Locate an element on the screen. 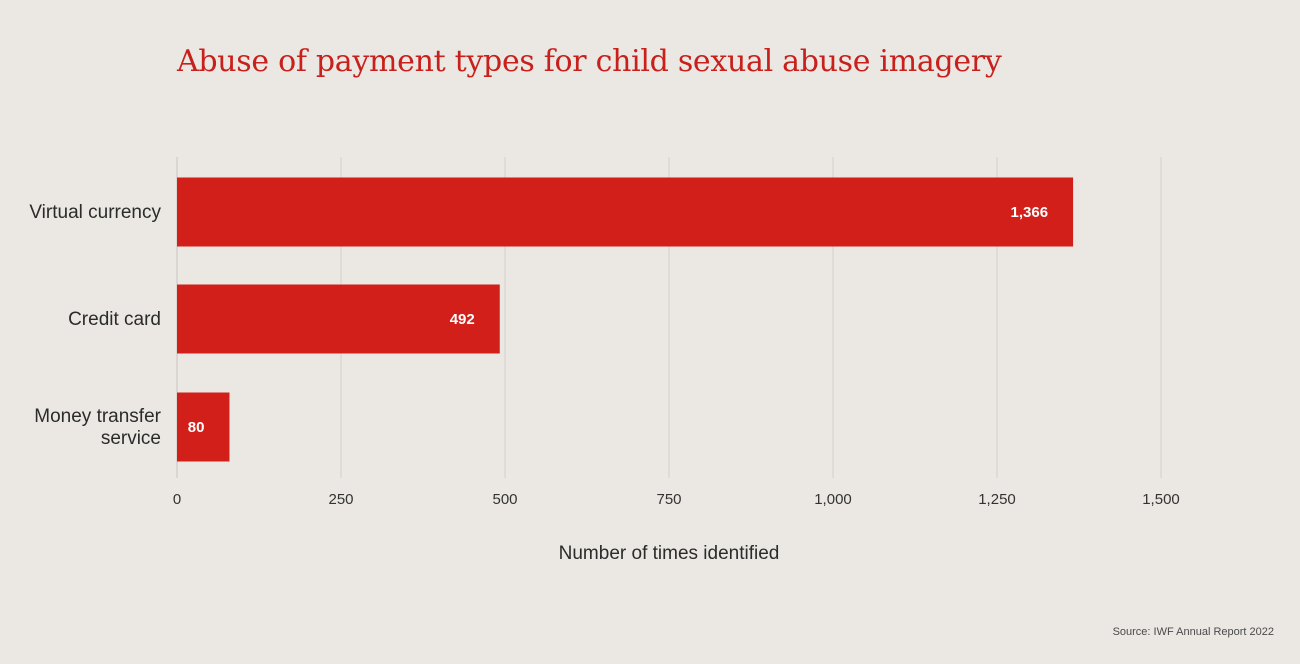 This screenshot has width=1300, height=664. x-tick-label: 750 is located at coordinates (668, 499).